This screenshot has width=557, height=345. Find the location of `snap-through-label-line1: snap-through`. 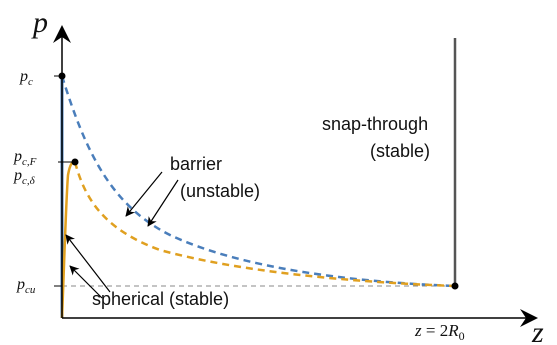

snap-through-label-line1: snap-through is located at coordinates (375, 124).